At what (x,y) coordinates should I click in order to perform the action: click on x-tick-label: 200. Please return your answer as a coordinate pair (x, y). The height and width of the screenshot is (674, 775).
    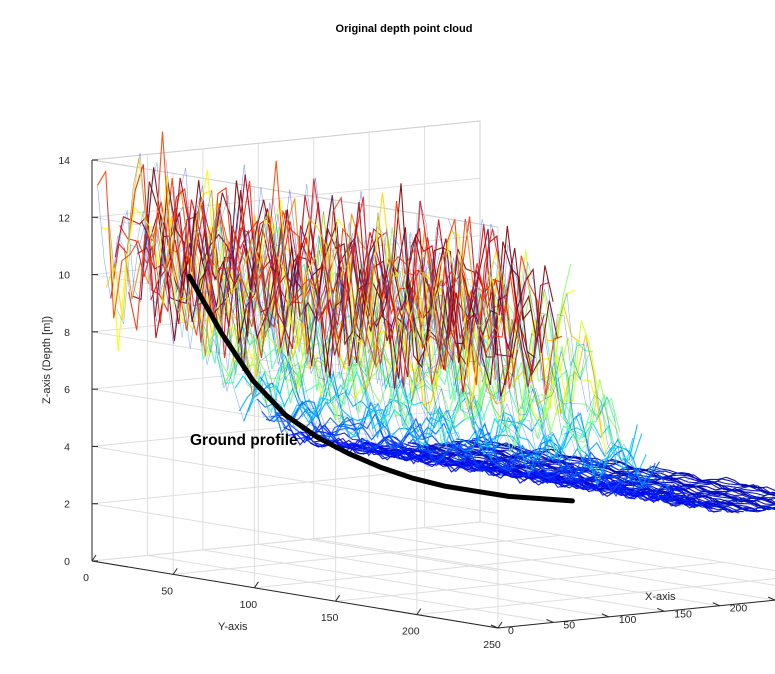
    Looking at the image, I should click on (739, 609).